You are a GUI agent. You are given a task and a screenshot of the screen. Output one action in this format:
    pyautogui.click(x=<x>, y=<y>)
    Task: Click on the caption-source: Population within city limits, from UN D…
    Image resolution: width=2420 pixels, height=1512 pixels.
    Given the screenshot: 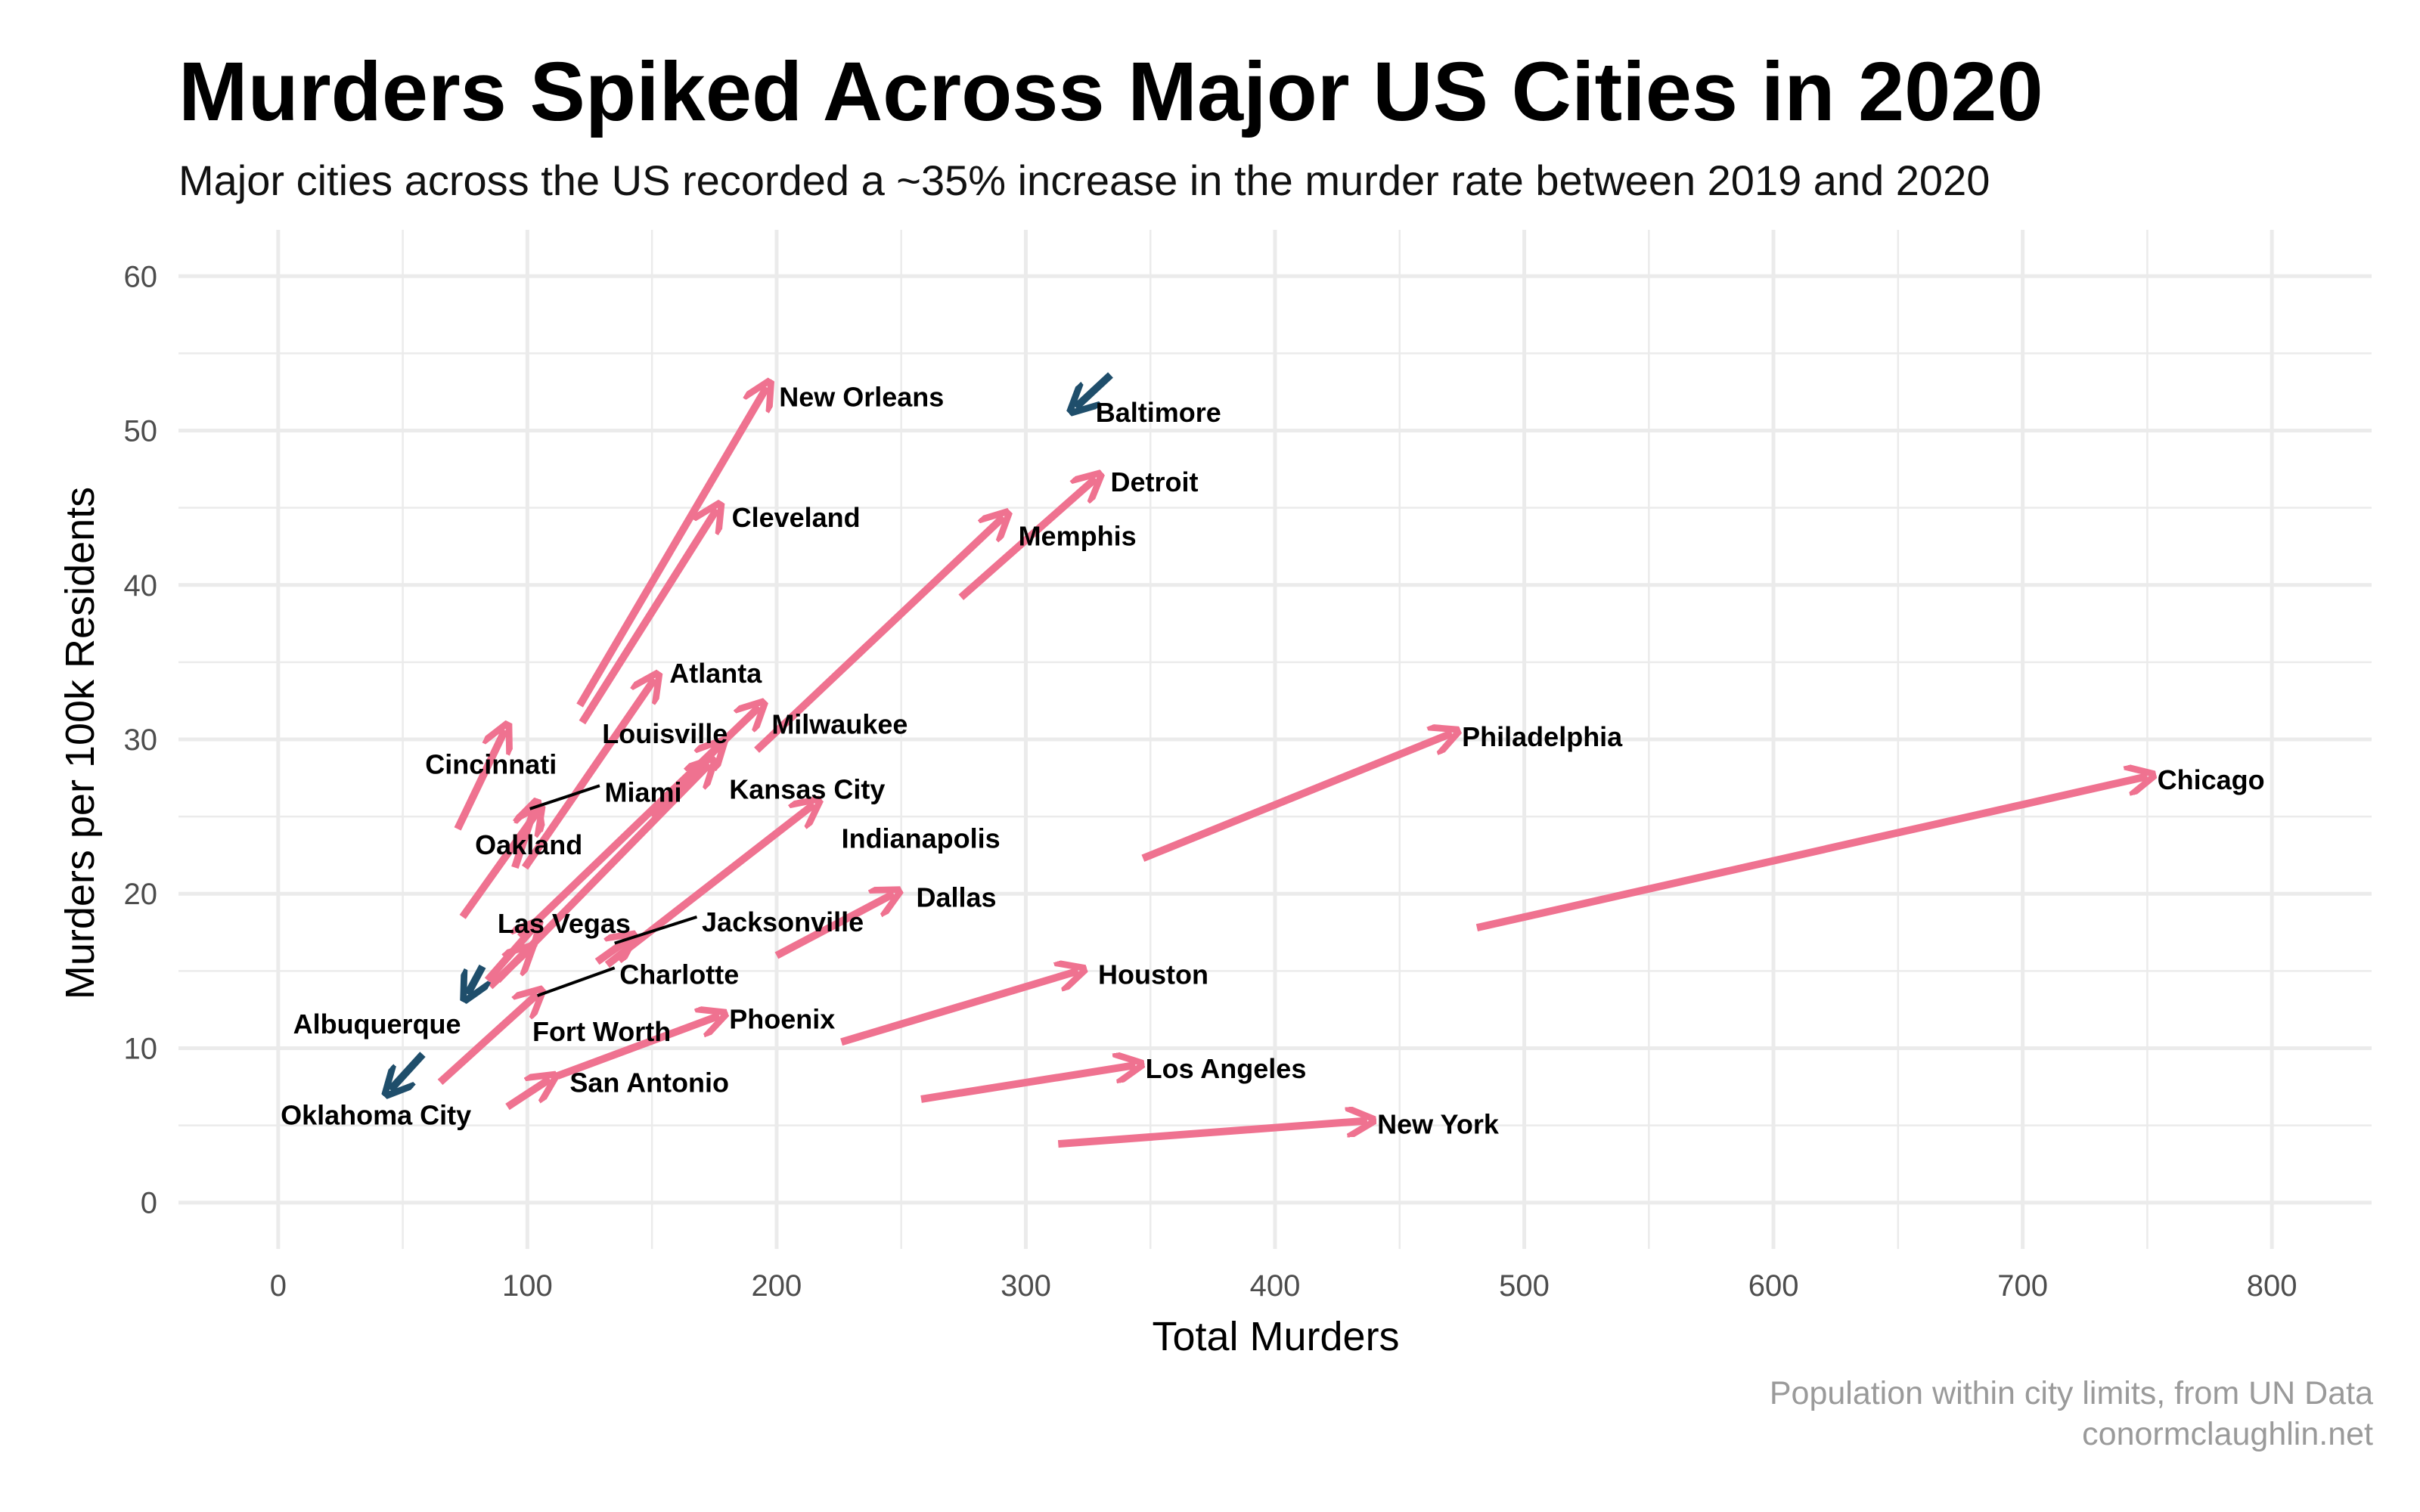 What is the action you would take?
    pyautogui.click(x=2071, y=1393)
    